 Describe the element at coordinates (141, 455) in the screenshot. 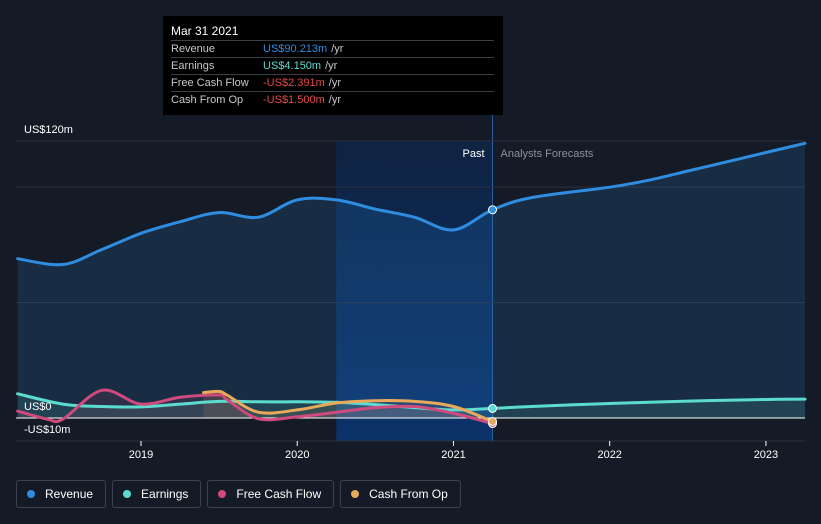

I see `x-tick-label: 2019` at that location.